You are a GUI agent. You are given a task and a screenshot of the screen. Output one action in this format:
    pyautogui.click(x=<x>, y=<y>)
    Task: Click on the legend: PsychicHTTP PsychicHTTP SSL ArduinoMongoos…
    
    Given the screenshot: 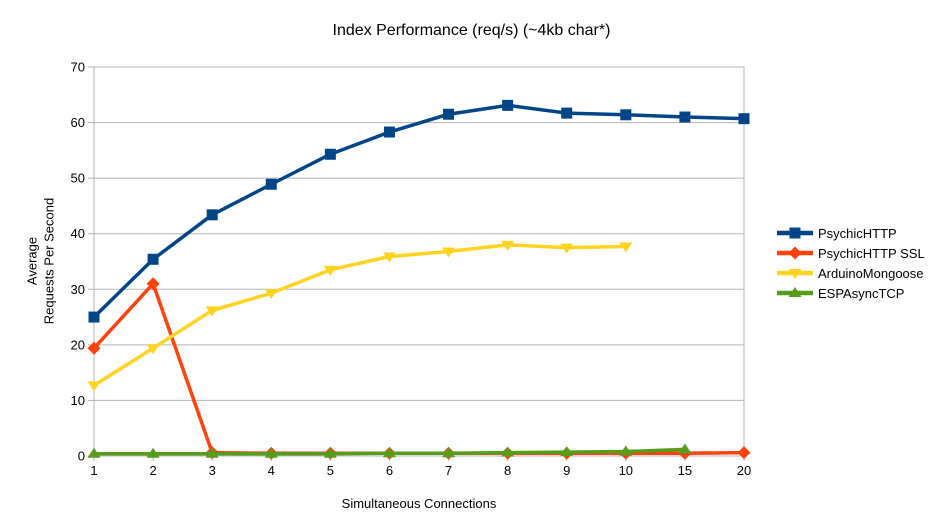 What is the action you would take?
    pyautogui.click(x=851, y=263)
    